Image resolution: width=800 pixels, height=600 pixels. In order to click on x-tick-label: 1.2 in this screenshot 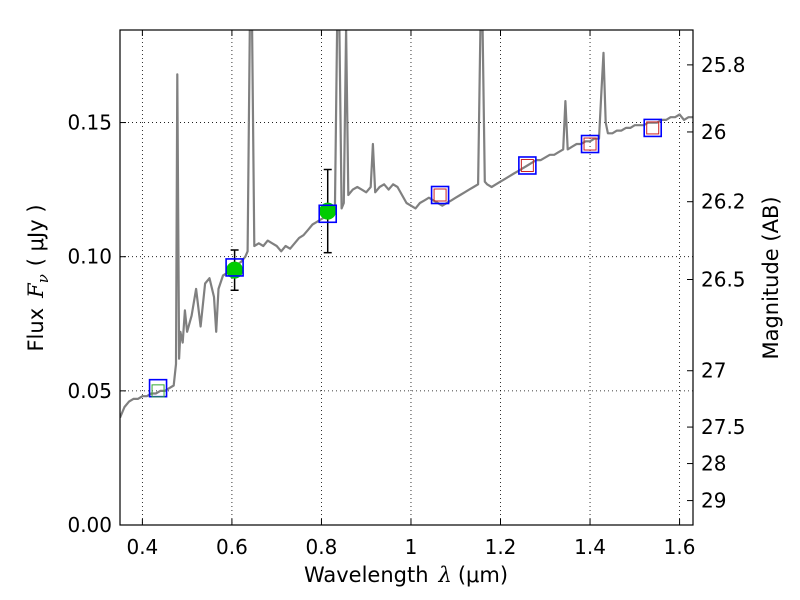, I will do `click(501, 547)`.